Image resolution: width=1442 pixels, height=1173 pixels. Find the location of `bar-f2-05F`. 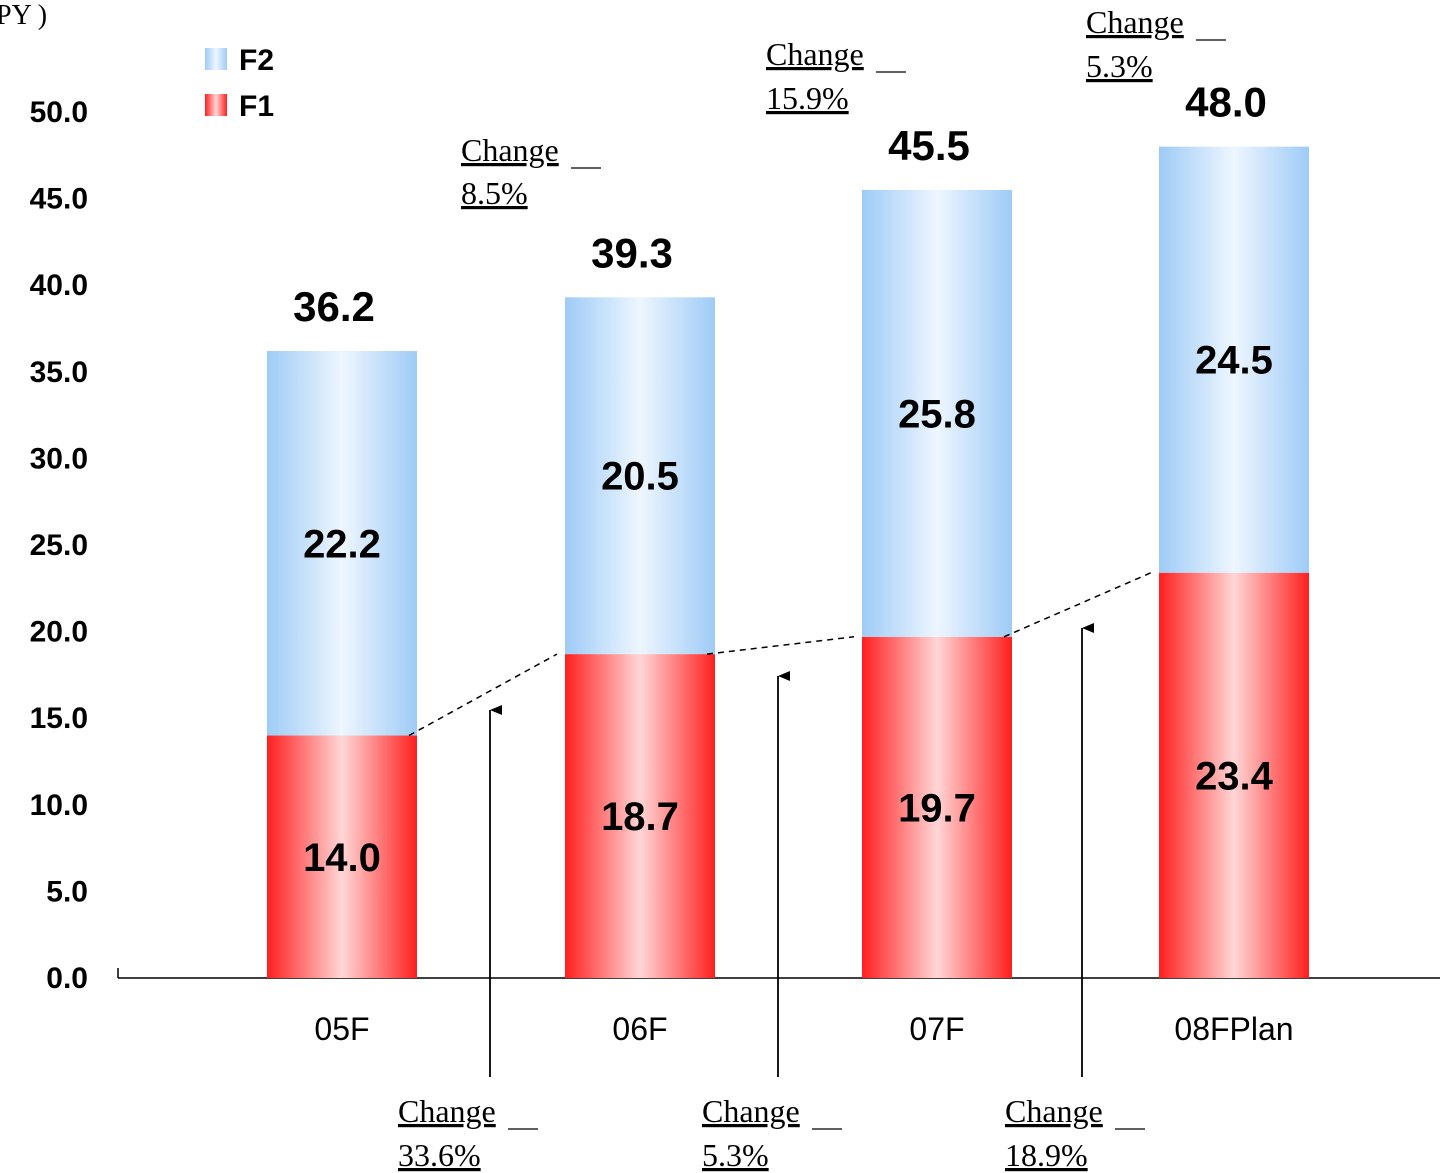

bar-f2-05F is located at coordinates (342, 543).